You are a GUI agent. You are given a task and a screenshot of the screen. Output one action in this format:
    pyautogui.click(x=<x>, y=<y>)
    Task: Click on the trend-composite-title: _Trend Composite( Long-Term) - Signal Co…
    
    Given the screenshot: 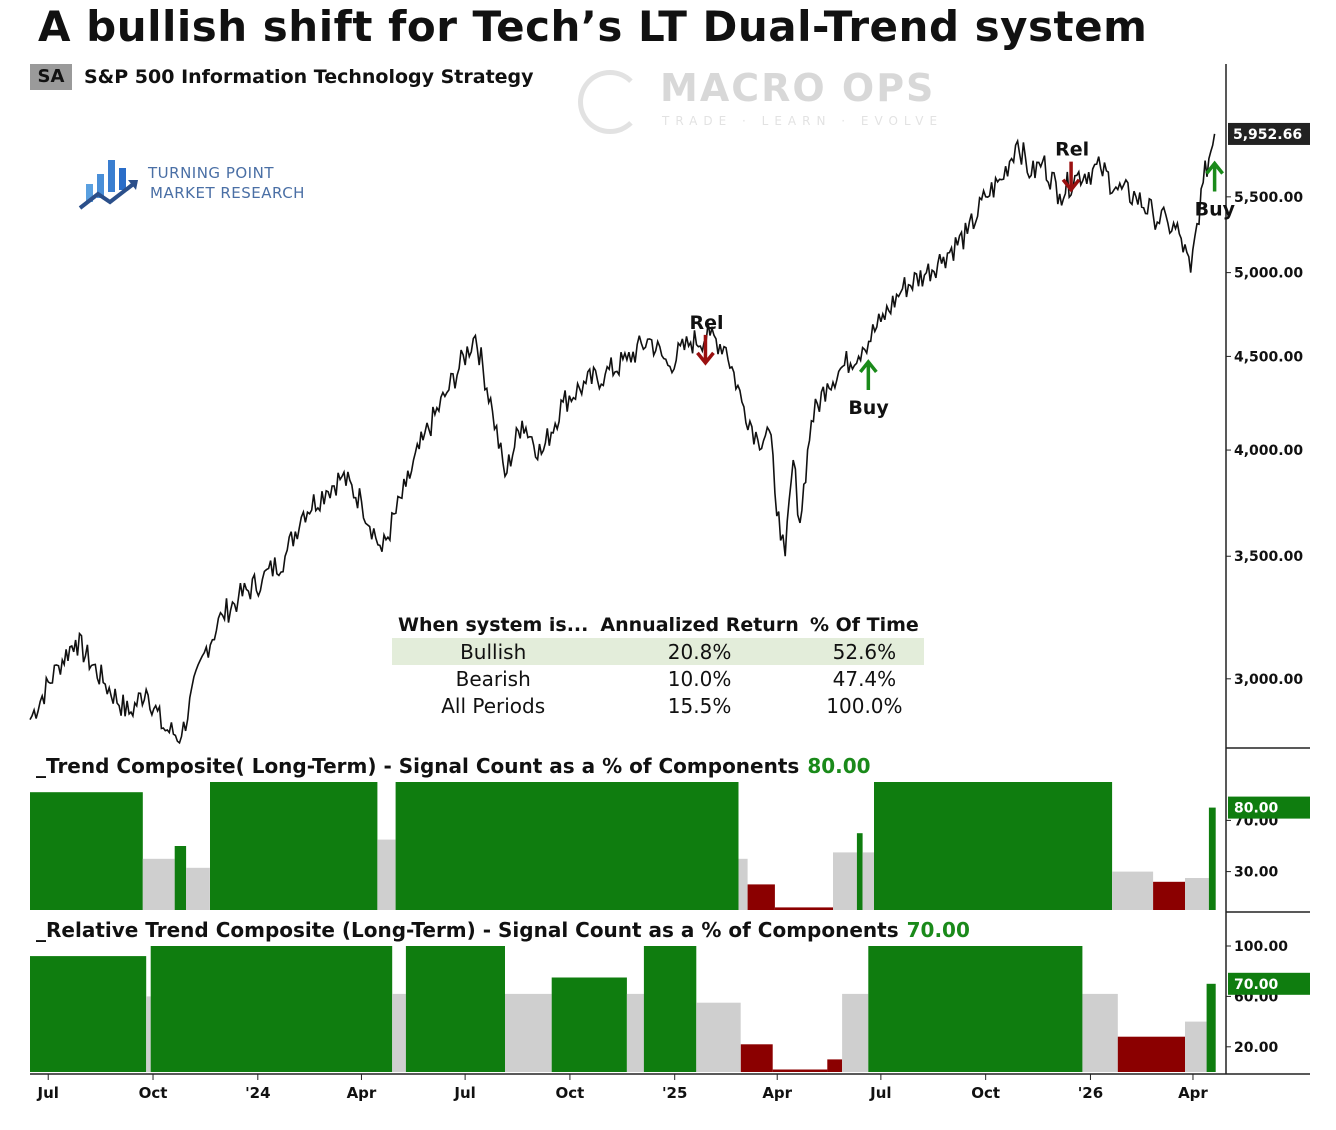 What is the action you would take?
    pyautogui.click(x=453, y=766)
    